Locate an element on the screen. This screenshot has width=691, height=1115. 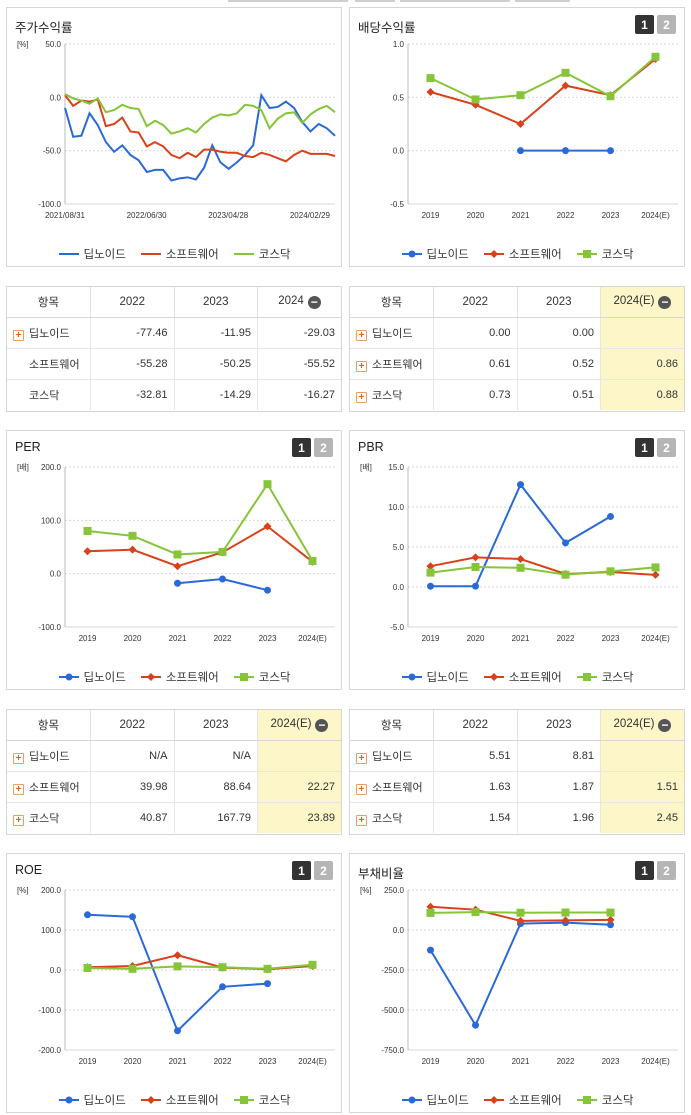
y-tick-label: 0.0 is located at coordinates (56, 970).